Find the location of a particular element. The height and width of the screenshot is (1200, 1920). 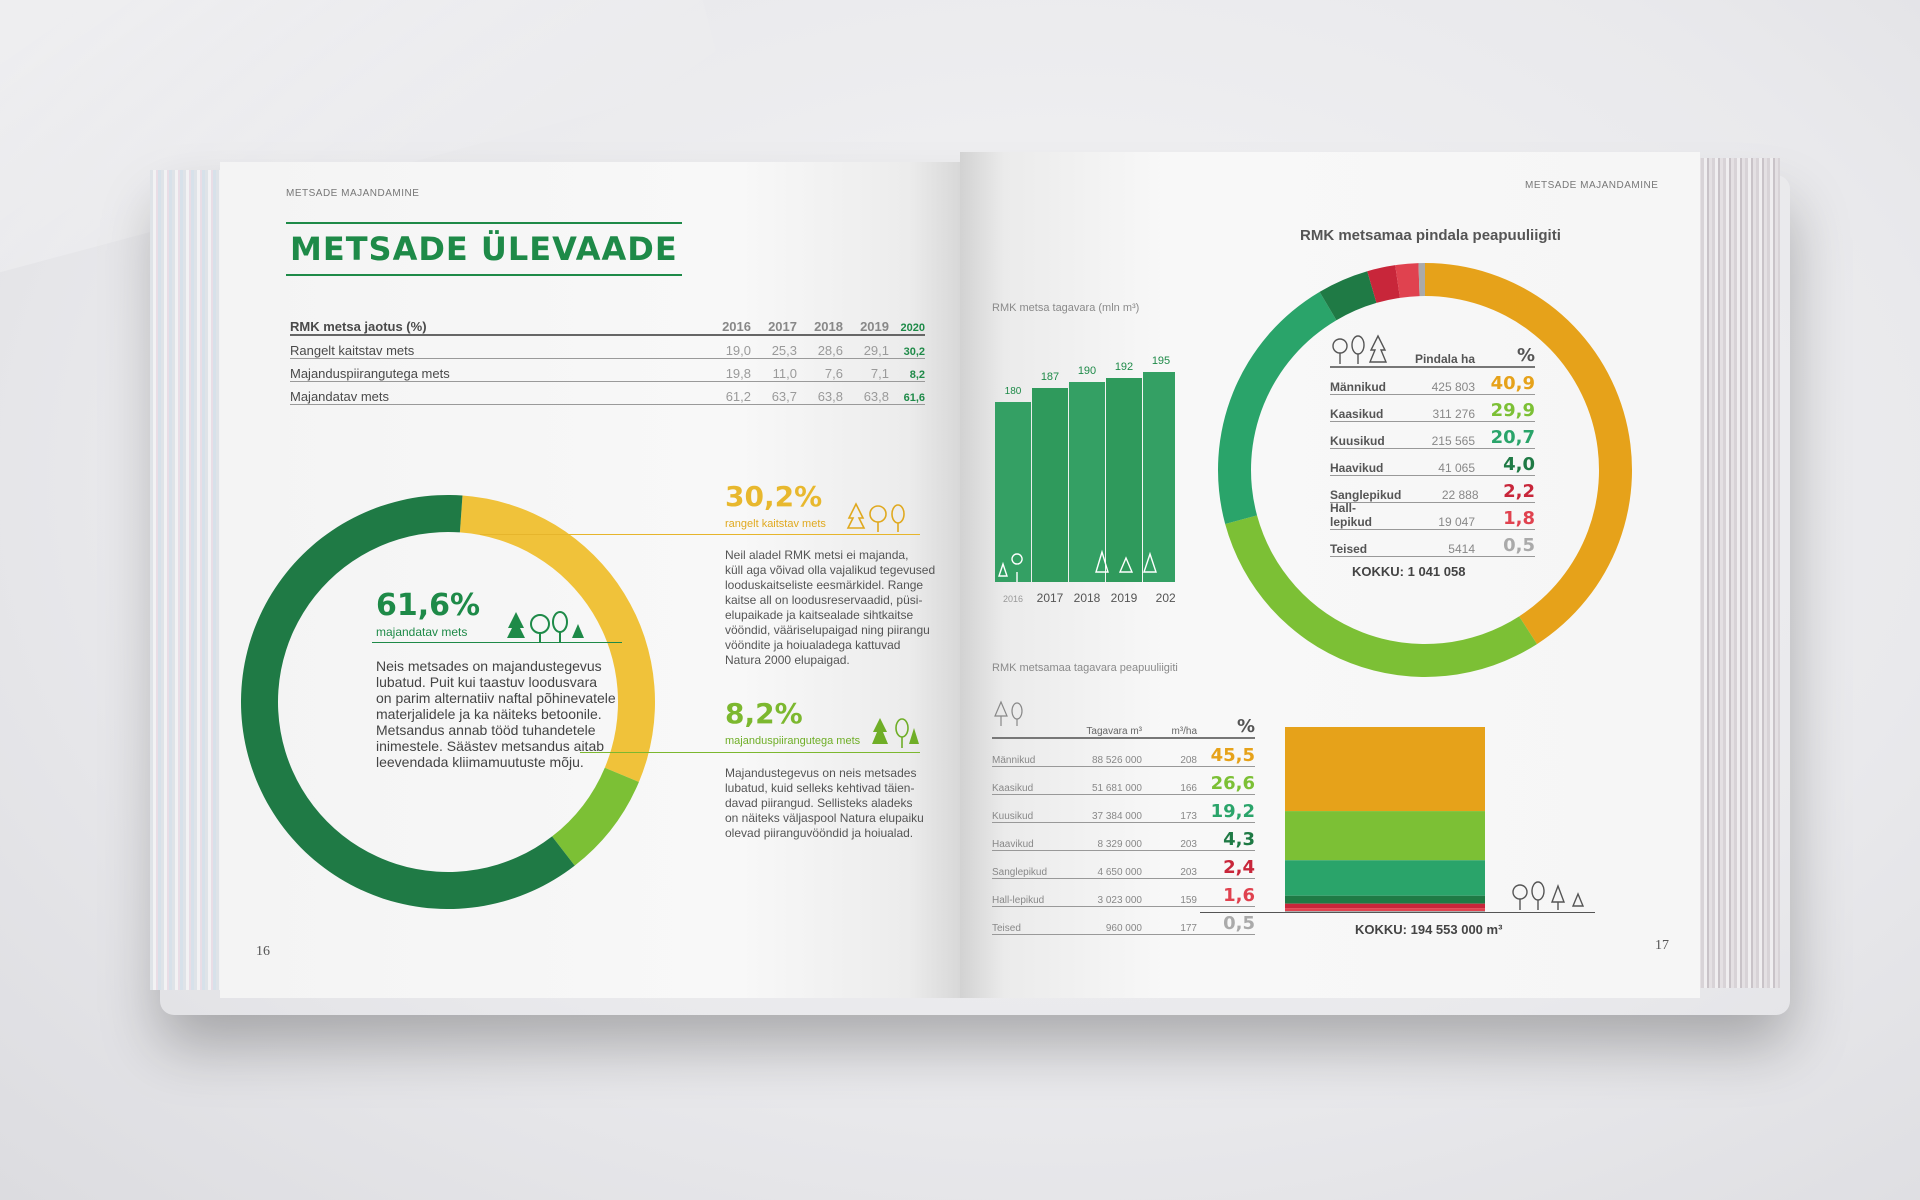

species-pct: 20,7 is located at coordinates (1512, 437).